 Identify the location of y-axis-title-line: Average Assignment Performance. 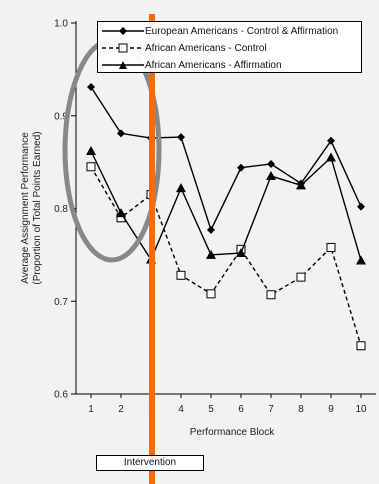
(25, 208).